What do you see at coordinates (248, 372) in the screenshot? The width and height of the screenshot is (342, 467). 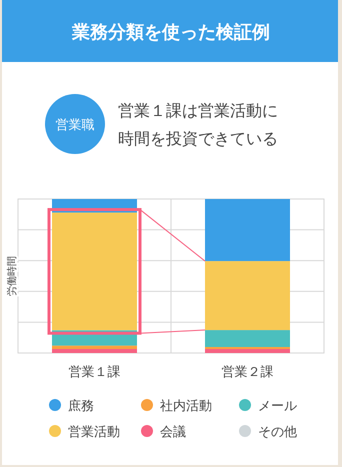 I see `x-tick-label: 営業２課` at bounding box center [248, 372].